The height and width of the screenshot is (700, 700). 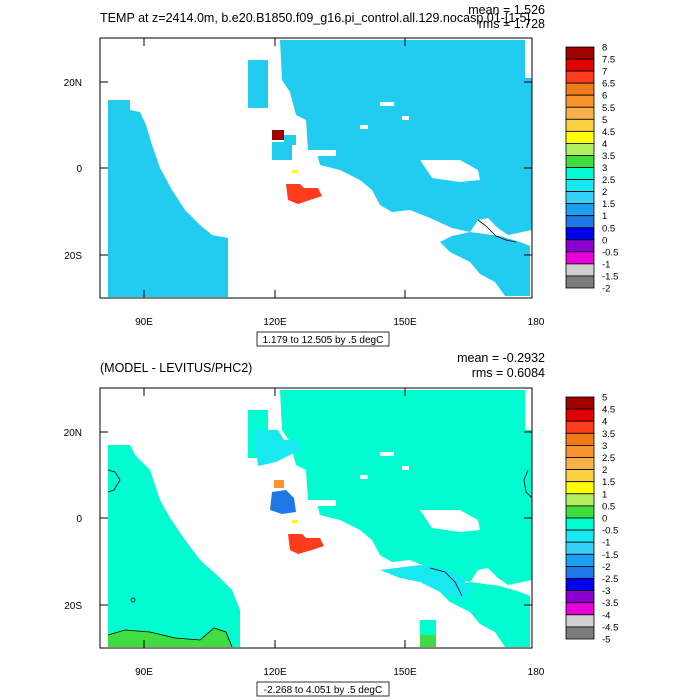 What do you see at coordinates (608, 108) in the screenshot?
I see `panel-1-colorbar-label-5: 5.5` at bounding box center [608, 108].